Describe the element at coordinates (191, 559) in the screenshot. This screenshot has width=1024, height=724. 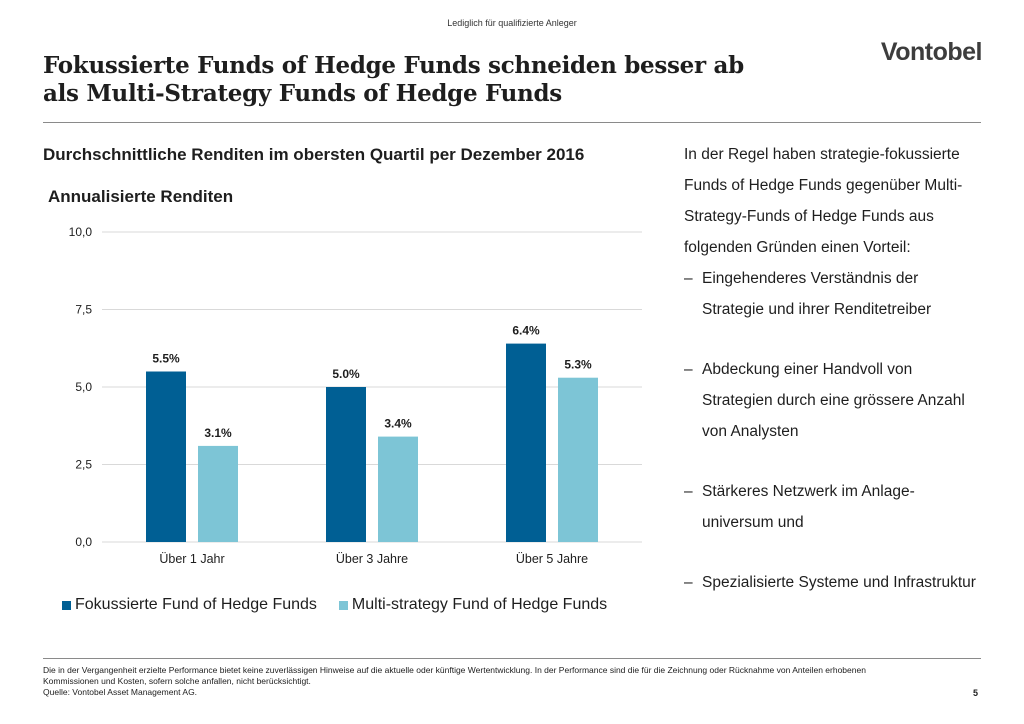
I see `x-tick-label: Über 1 Jahr` at that location.